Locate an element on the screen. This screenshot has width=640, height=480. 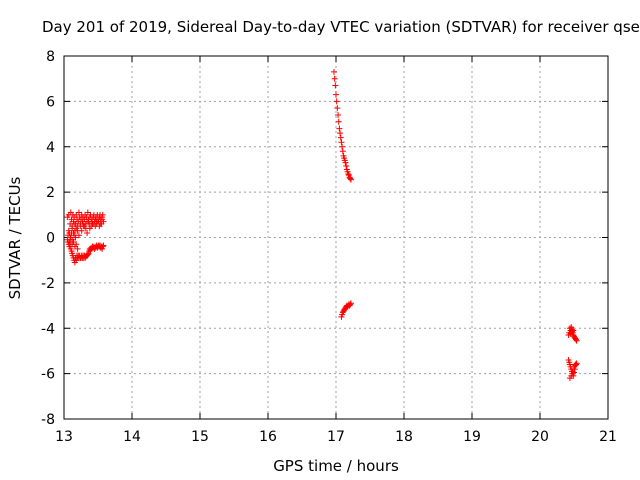
x-tick-label: 14 is located at coordinates (132, 437).